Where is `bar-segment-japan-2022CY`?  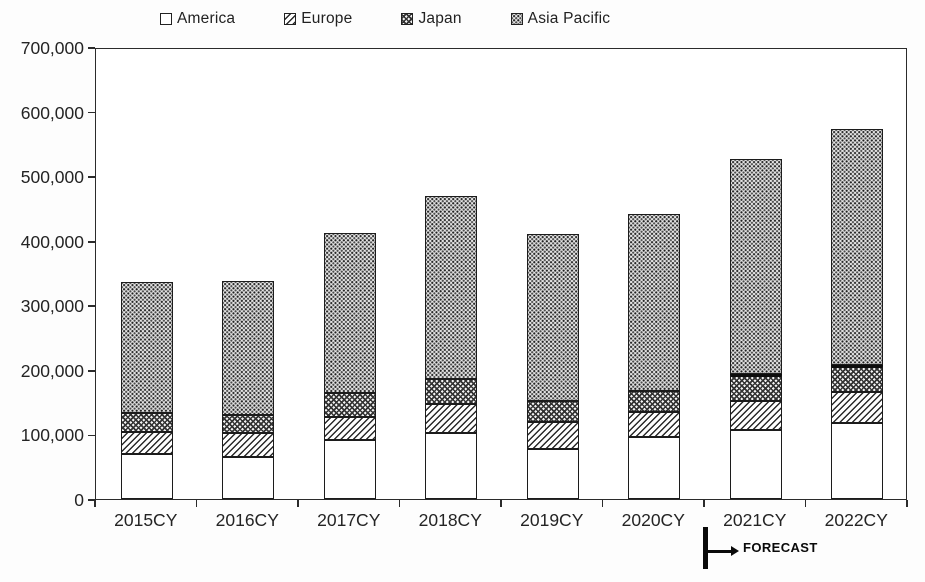
bar-segment-japan-2022CY is located at coordinates (857, 379).